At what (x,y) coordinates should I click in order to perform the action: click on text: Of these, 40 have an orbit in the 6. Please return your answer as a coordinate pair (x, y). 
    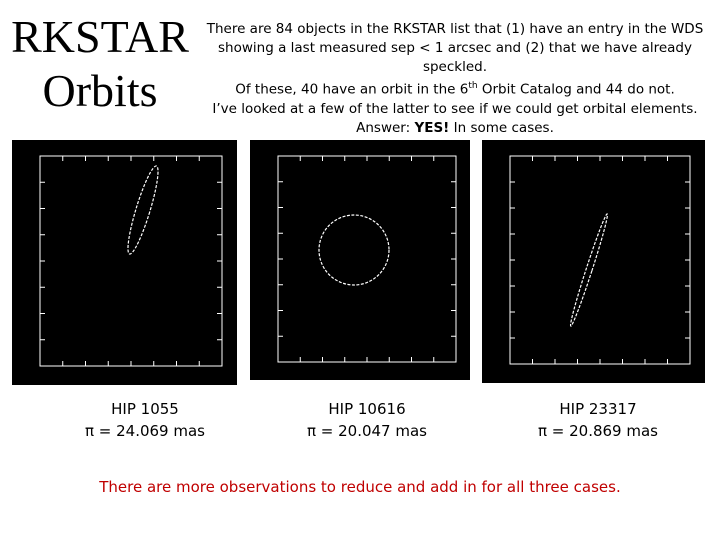
    Looking at the image, I should click on (352, 89).